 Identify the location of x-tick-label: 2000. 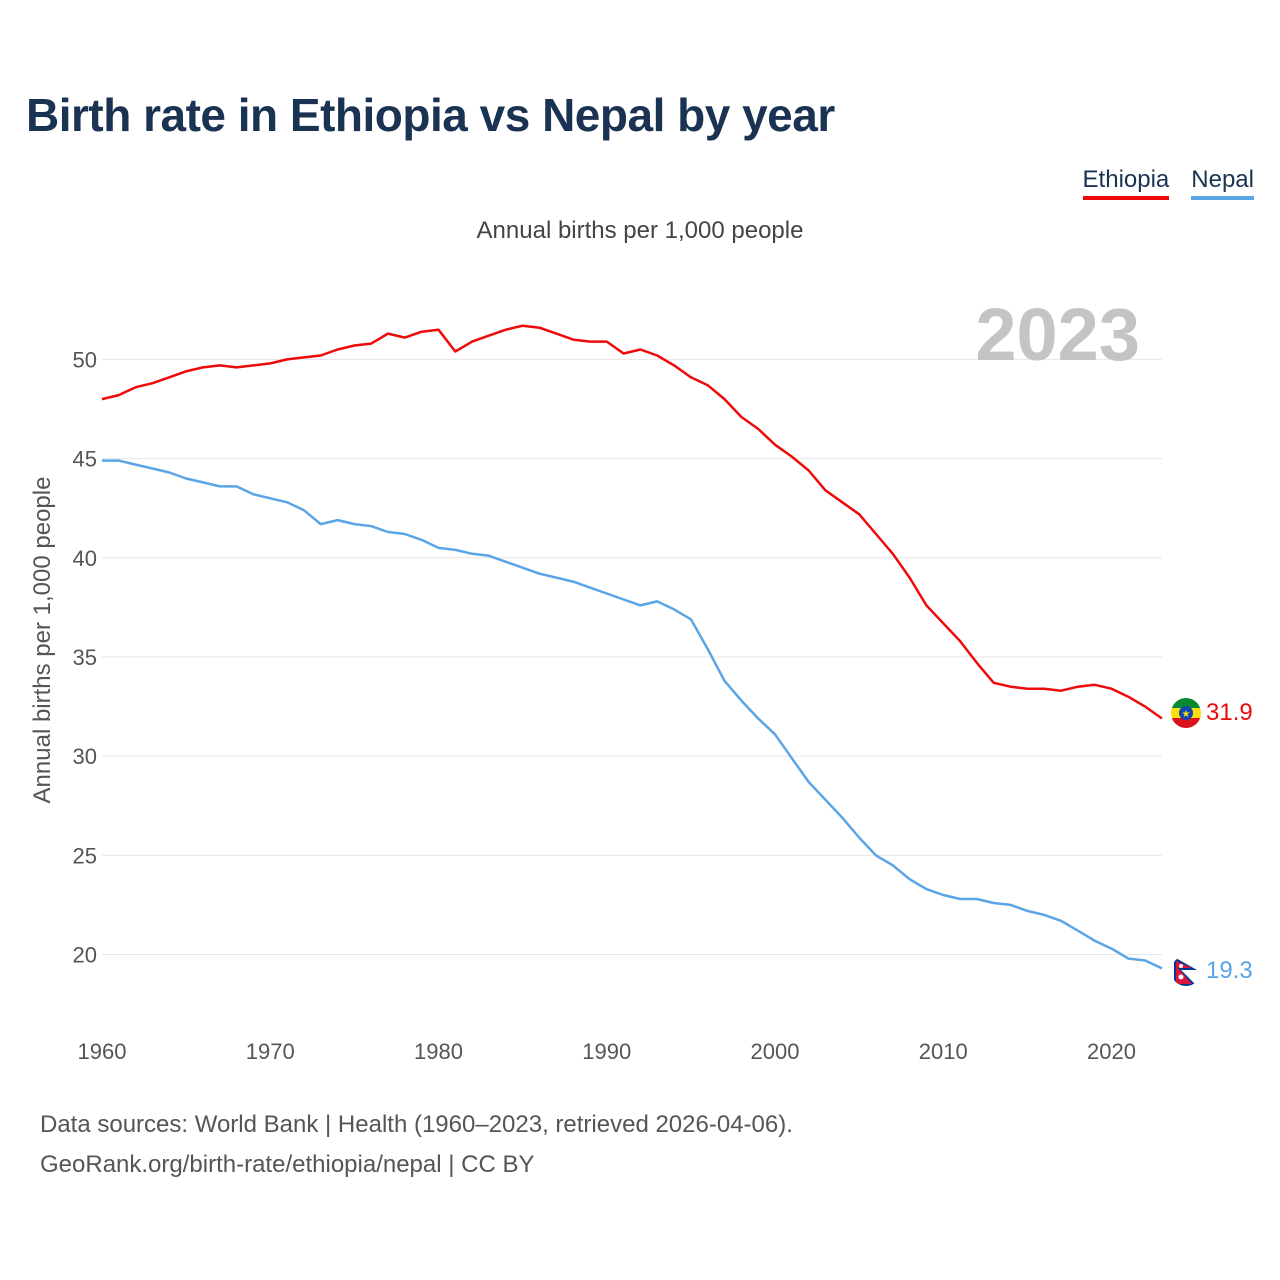
(775, 1051).